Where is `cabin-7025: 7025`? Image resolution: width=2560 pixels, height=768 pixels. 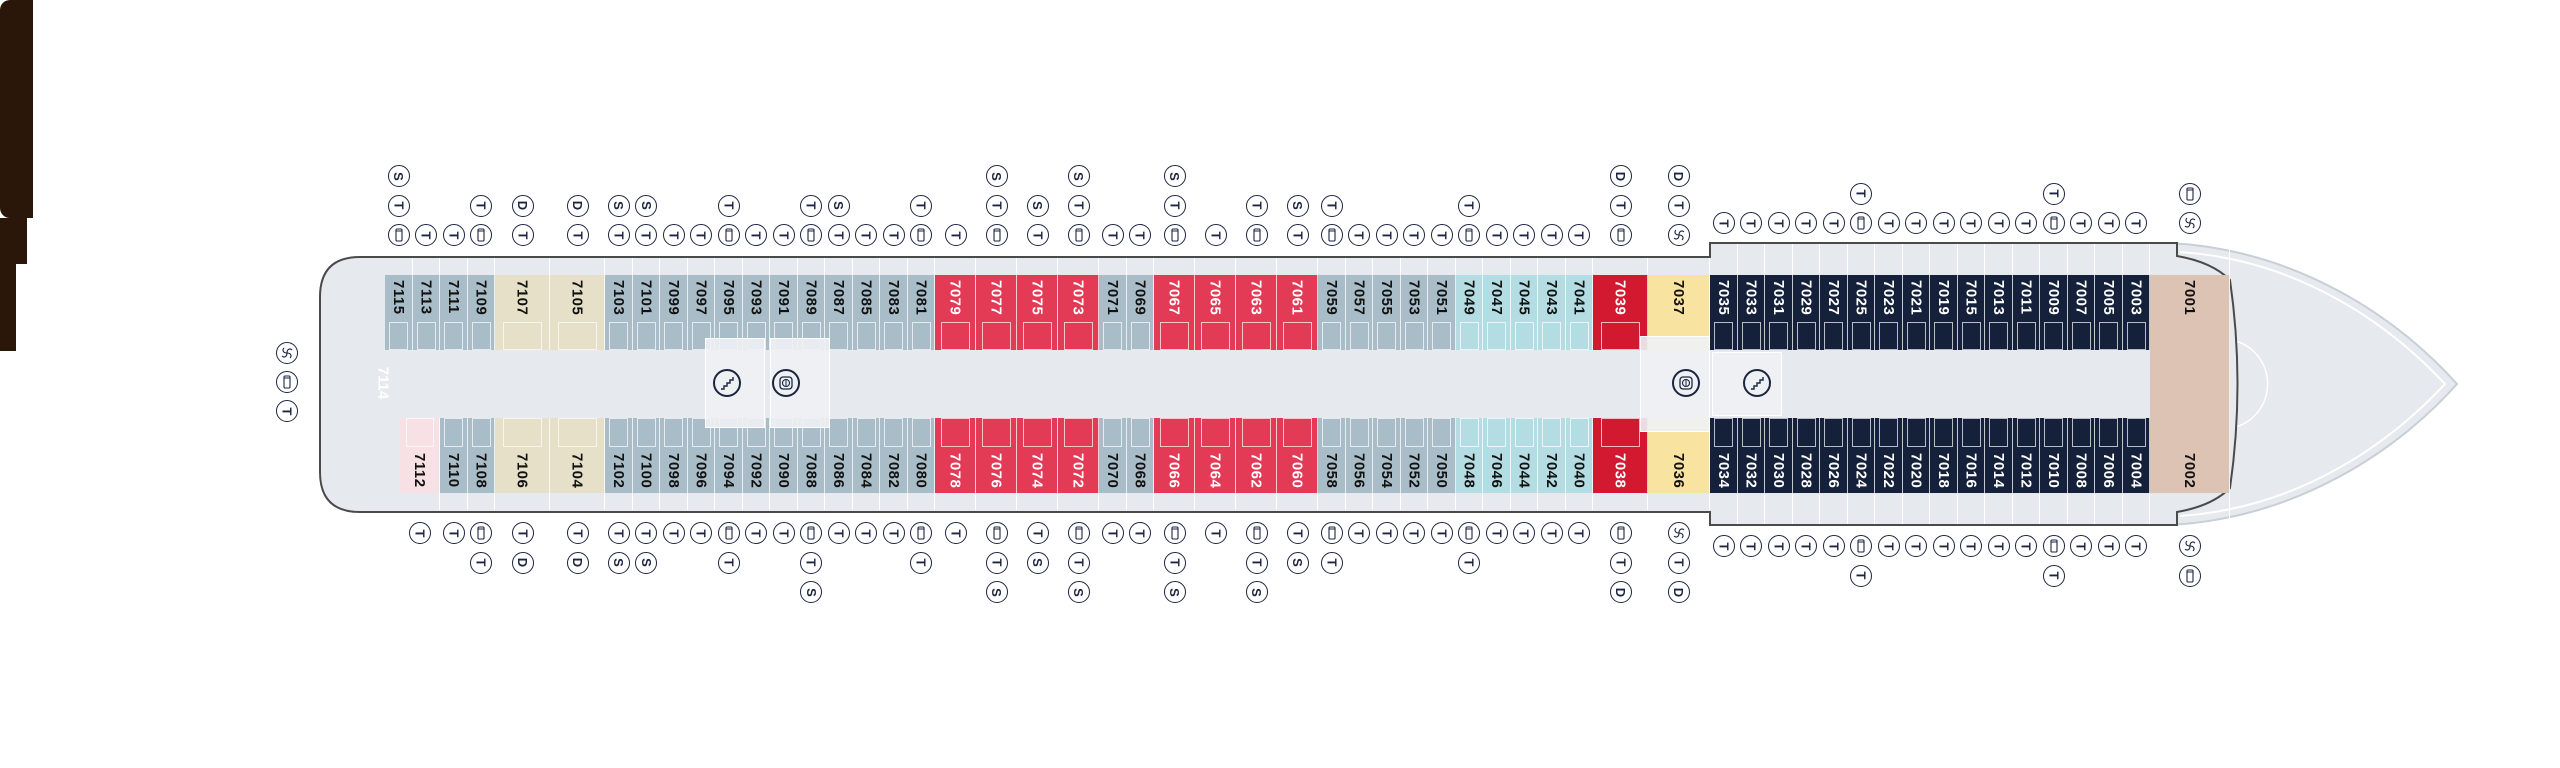
cabin-7025: 7025 is located at coordinates (1861, 312).